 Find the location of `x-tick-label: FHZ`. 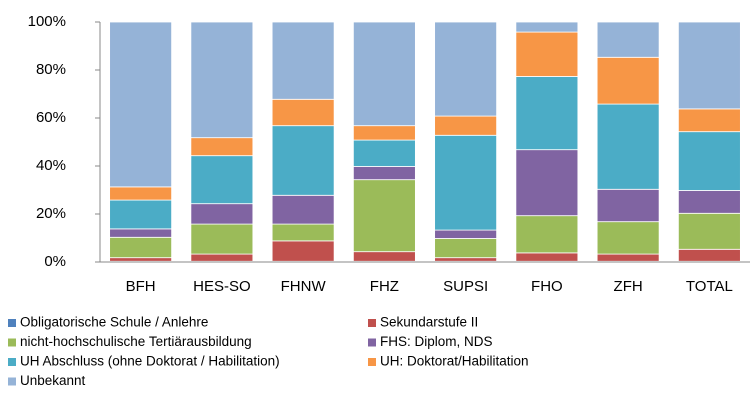

x-tick-label: FHZ is located at coordinates (384, 286).